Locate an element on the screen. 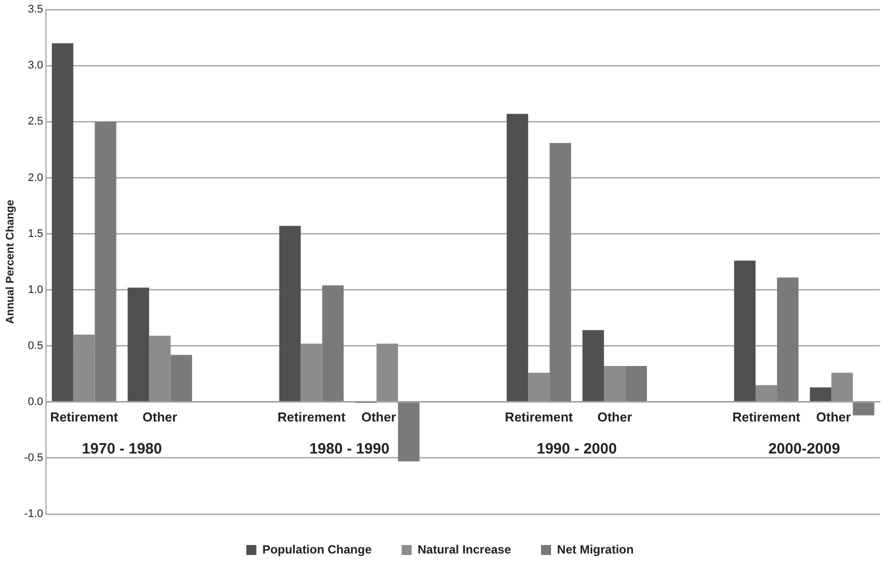 This screenshot has height=566, width=888. annotation: 1970 - 1980 is located at coordinates (122, 449).